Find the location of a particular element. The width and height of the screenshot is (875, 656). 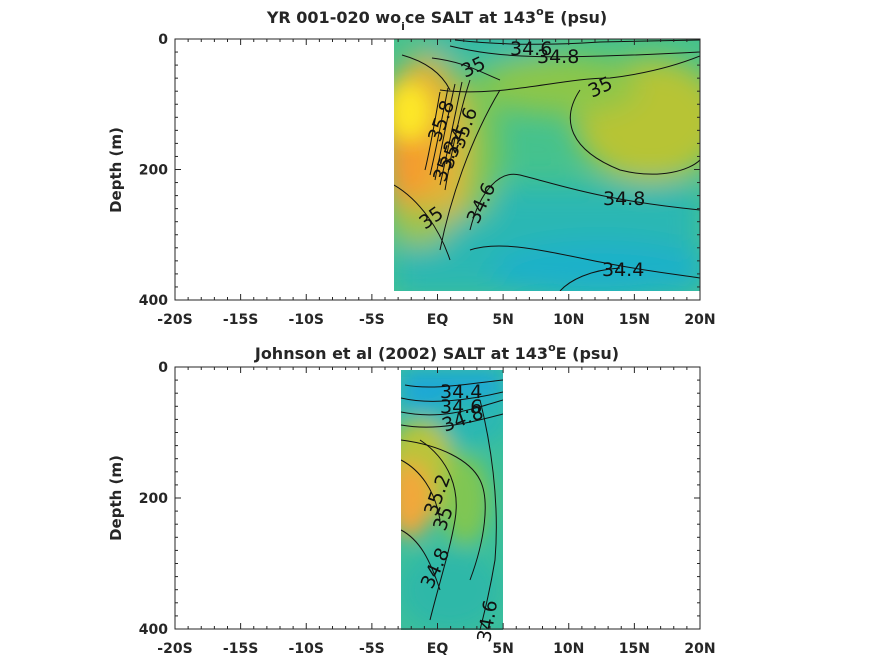

top-x-tick-label: 10N is located at coordinates (568, 320).